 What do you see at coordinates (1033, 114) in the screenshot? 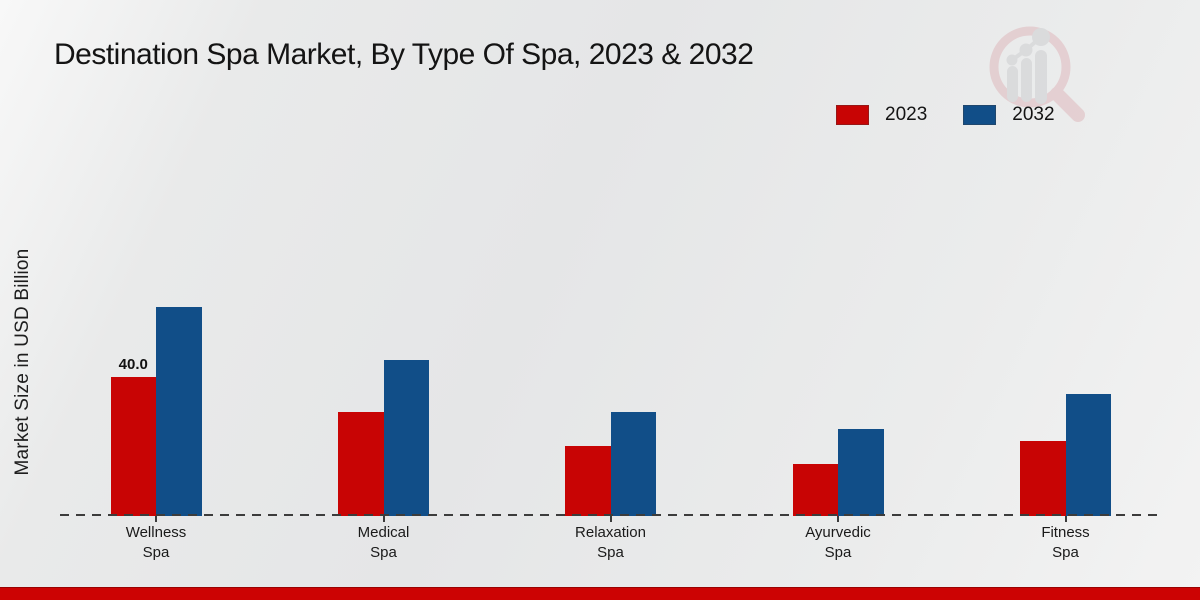
I see `legend-label-2032: 2032` at bounding box center [1033, 114].